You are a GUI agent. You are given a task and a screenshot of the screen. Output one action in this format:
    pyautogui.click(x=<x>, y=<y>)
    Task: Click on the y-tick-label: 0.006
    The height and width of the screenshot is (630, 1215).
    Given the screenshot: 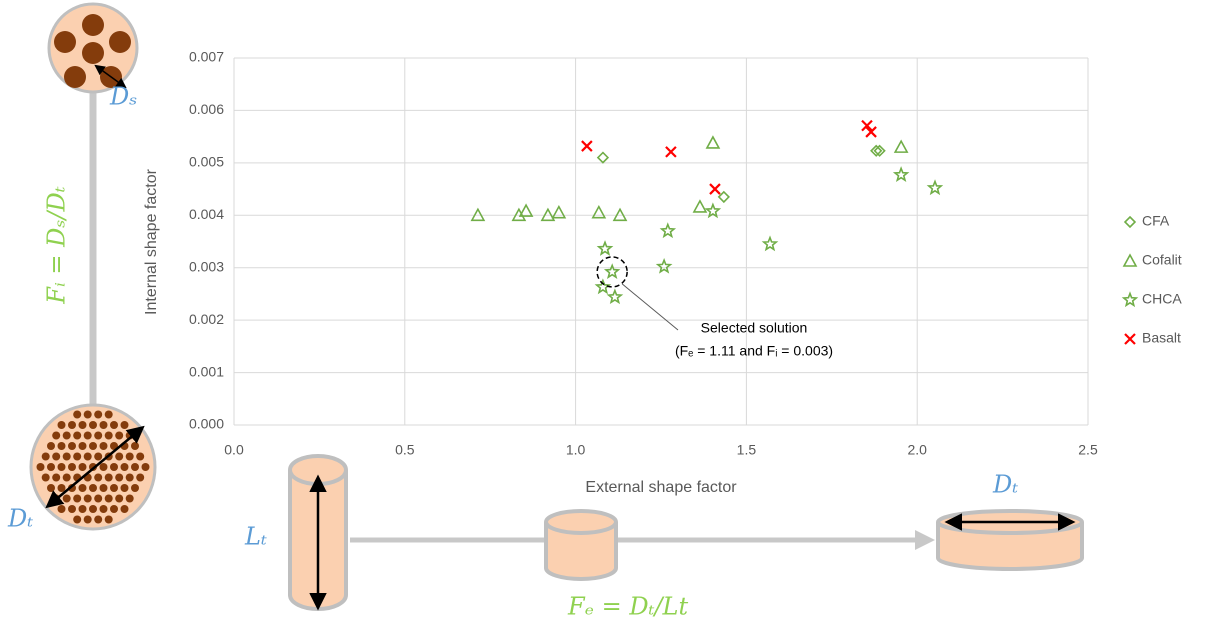 What is the action you would take?
    pyautogui.click(x=206, y=109)
    